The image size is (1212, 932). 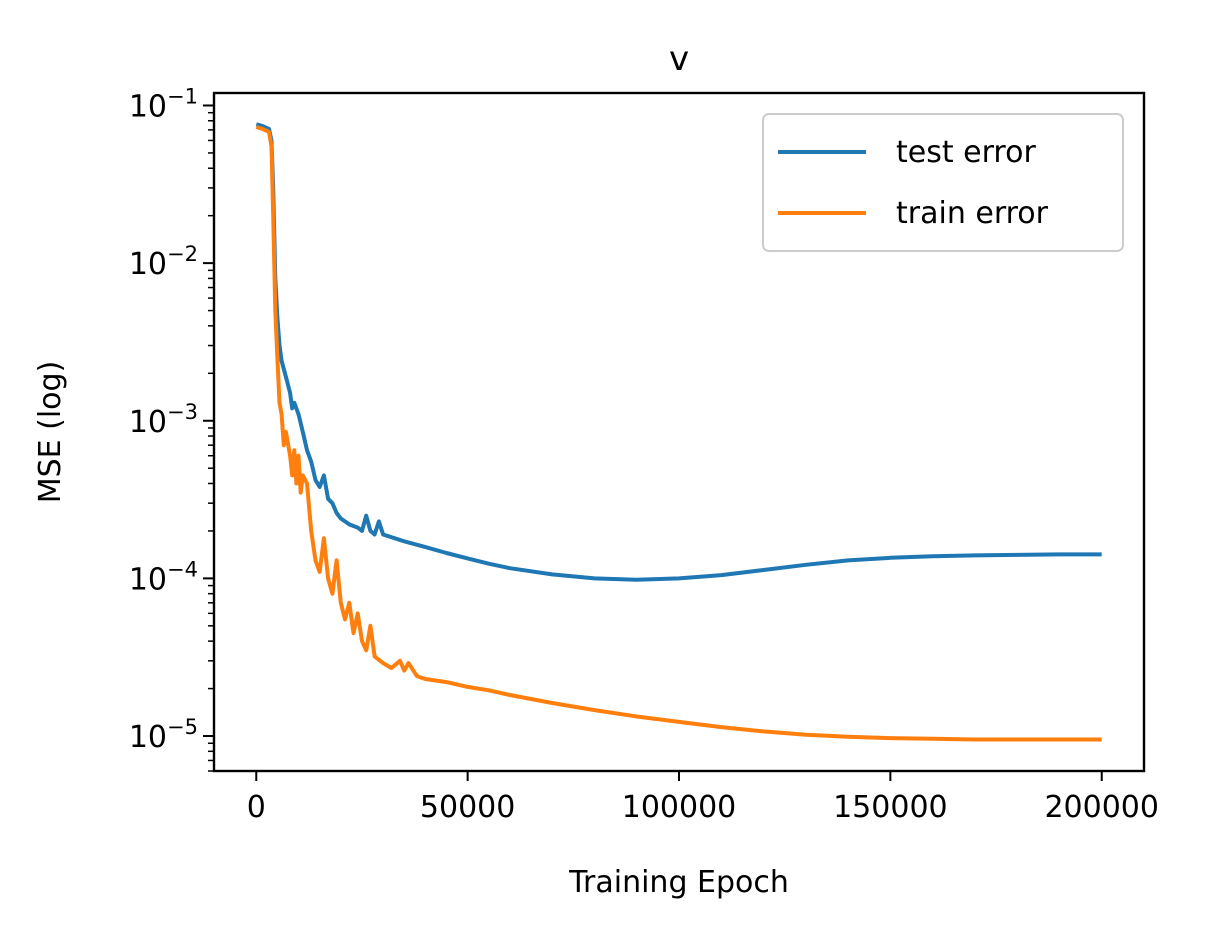 I want to click on y-tick-label: 10⁻⁵, so click(x=163, y=735).